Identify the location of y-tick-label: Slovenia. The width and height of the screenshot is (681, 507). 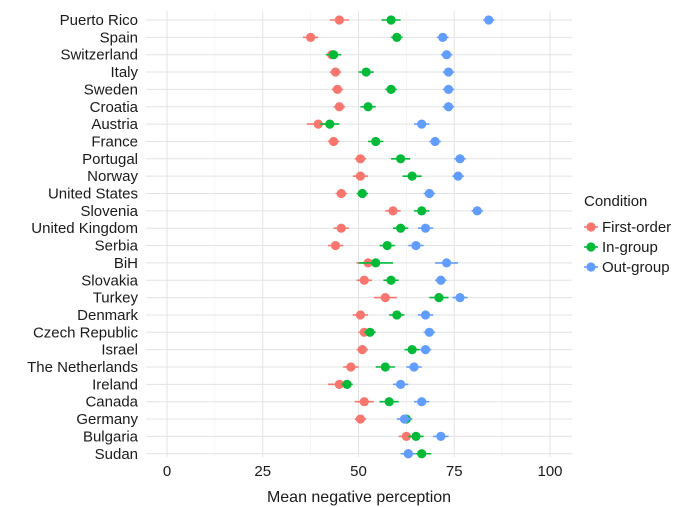
(109, 211).